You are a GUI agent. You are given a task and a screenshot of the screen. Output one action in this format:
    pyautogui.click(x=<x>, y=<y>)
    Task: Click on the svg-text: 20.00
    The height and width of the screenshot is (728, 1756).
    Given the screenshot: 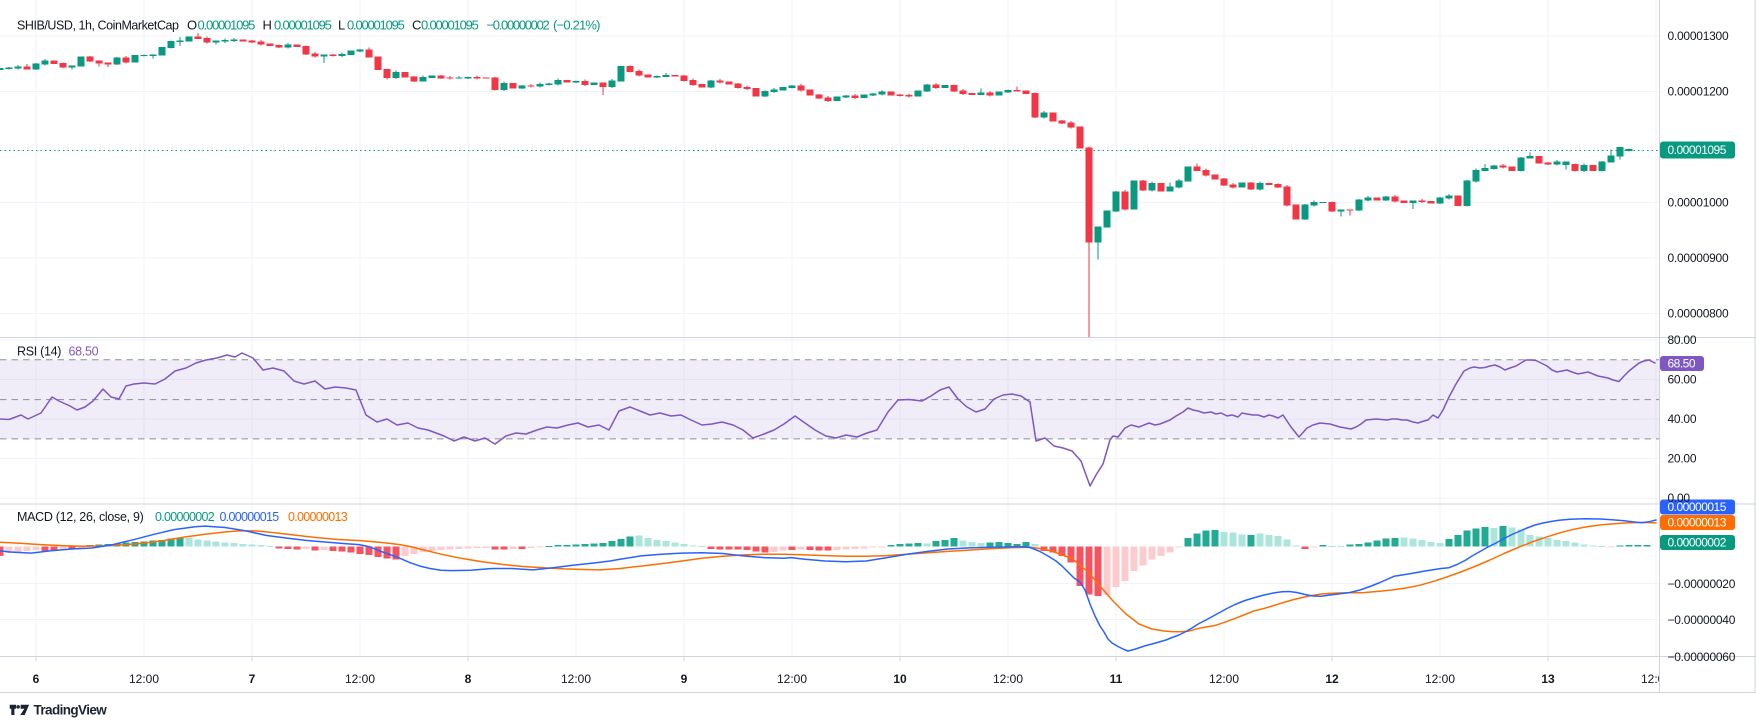 What is the action you would take?
    pyautogui.click(x=1682, y=459)
    